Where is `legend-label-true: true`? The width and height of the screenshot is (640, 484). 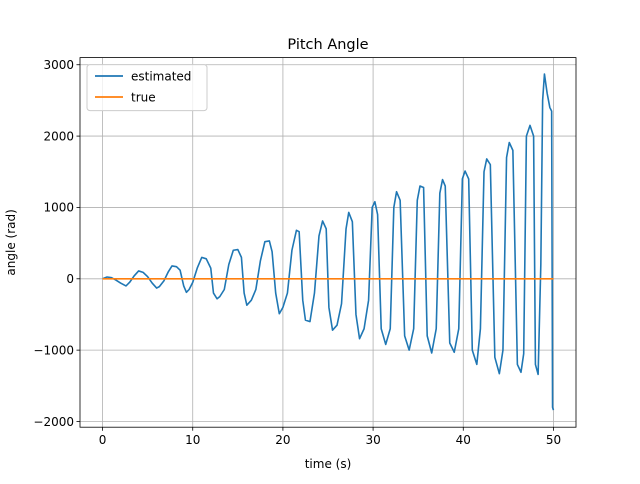 legend-label-true: true is located at coordinates (143, 98).